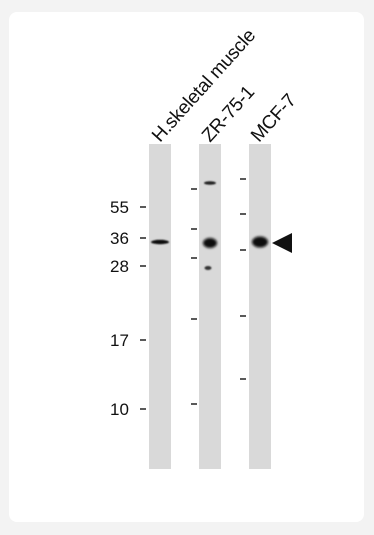 The image size is (374, 535). What do you see at coordinates (119, 238) in the screenshot?
I see `mw-label-36: 36` at bounding box center [119, 238].